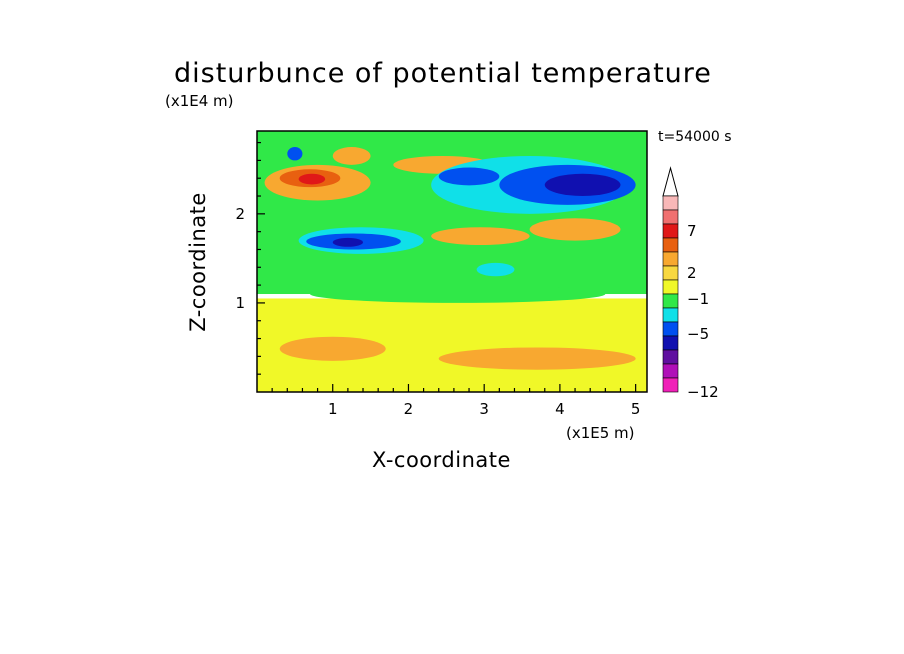 This screenshot has height=654, width=904. I want to click on x-axis-ticks: 1 2 3 4 5, so click(456, 401).